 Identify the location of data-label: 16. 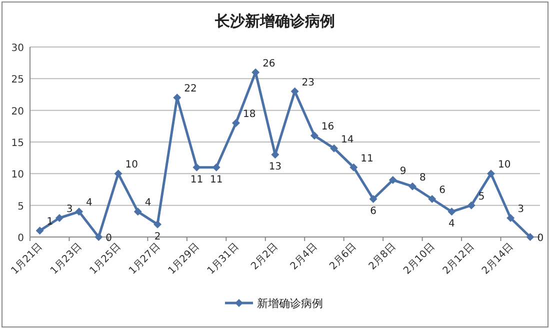
(327, 127).